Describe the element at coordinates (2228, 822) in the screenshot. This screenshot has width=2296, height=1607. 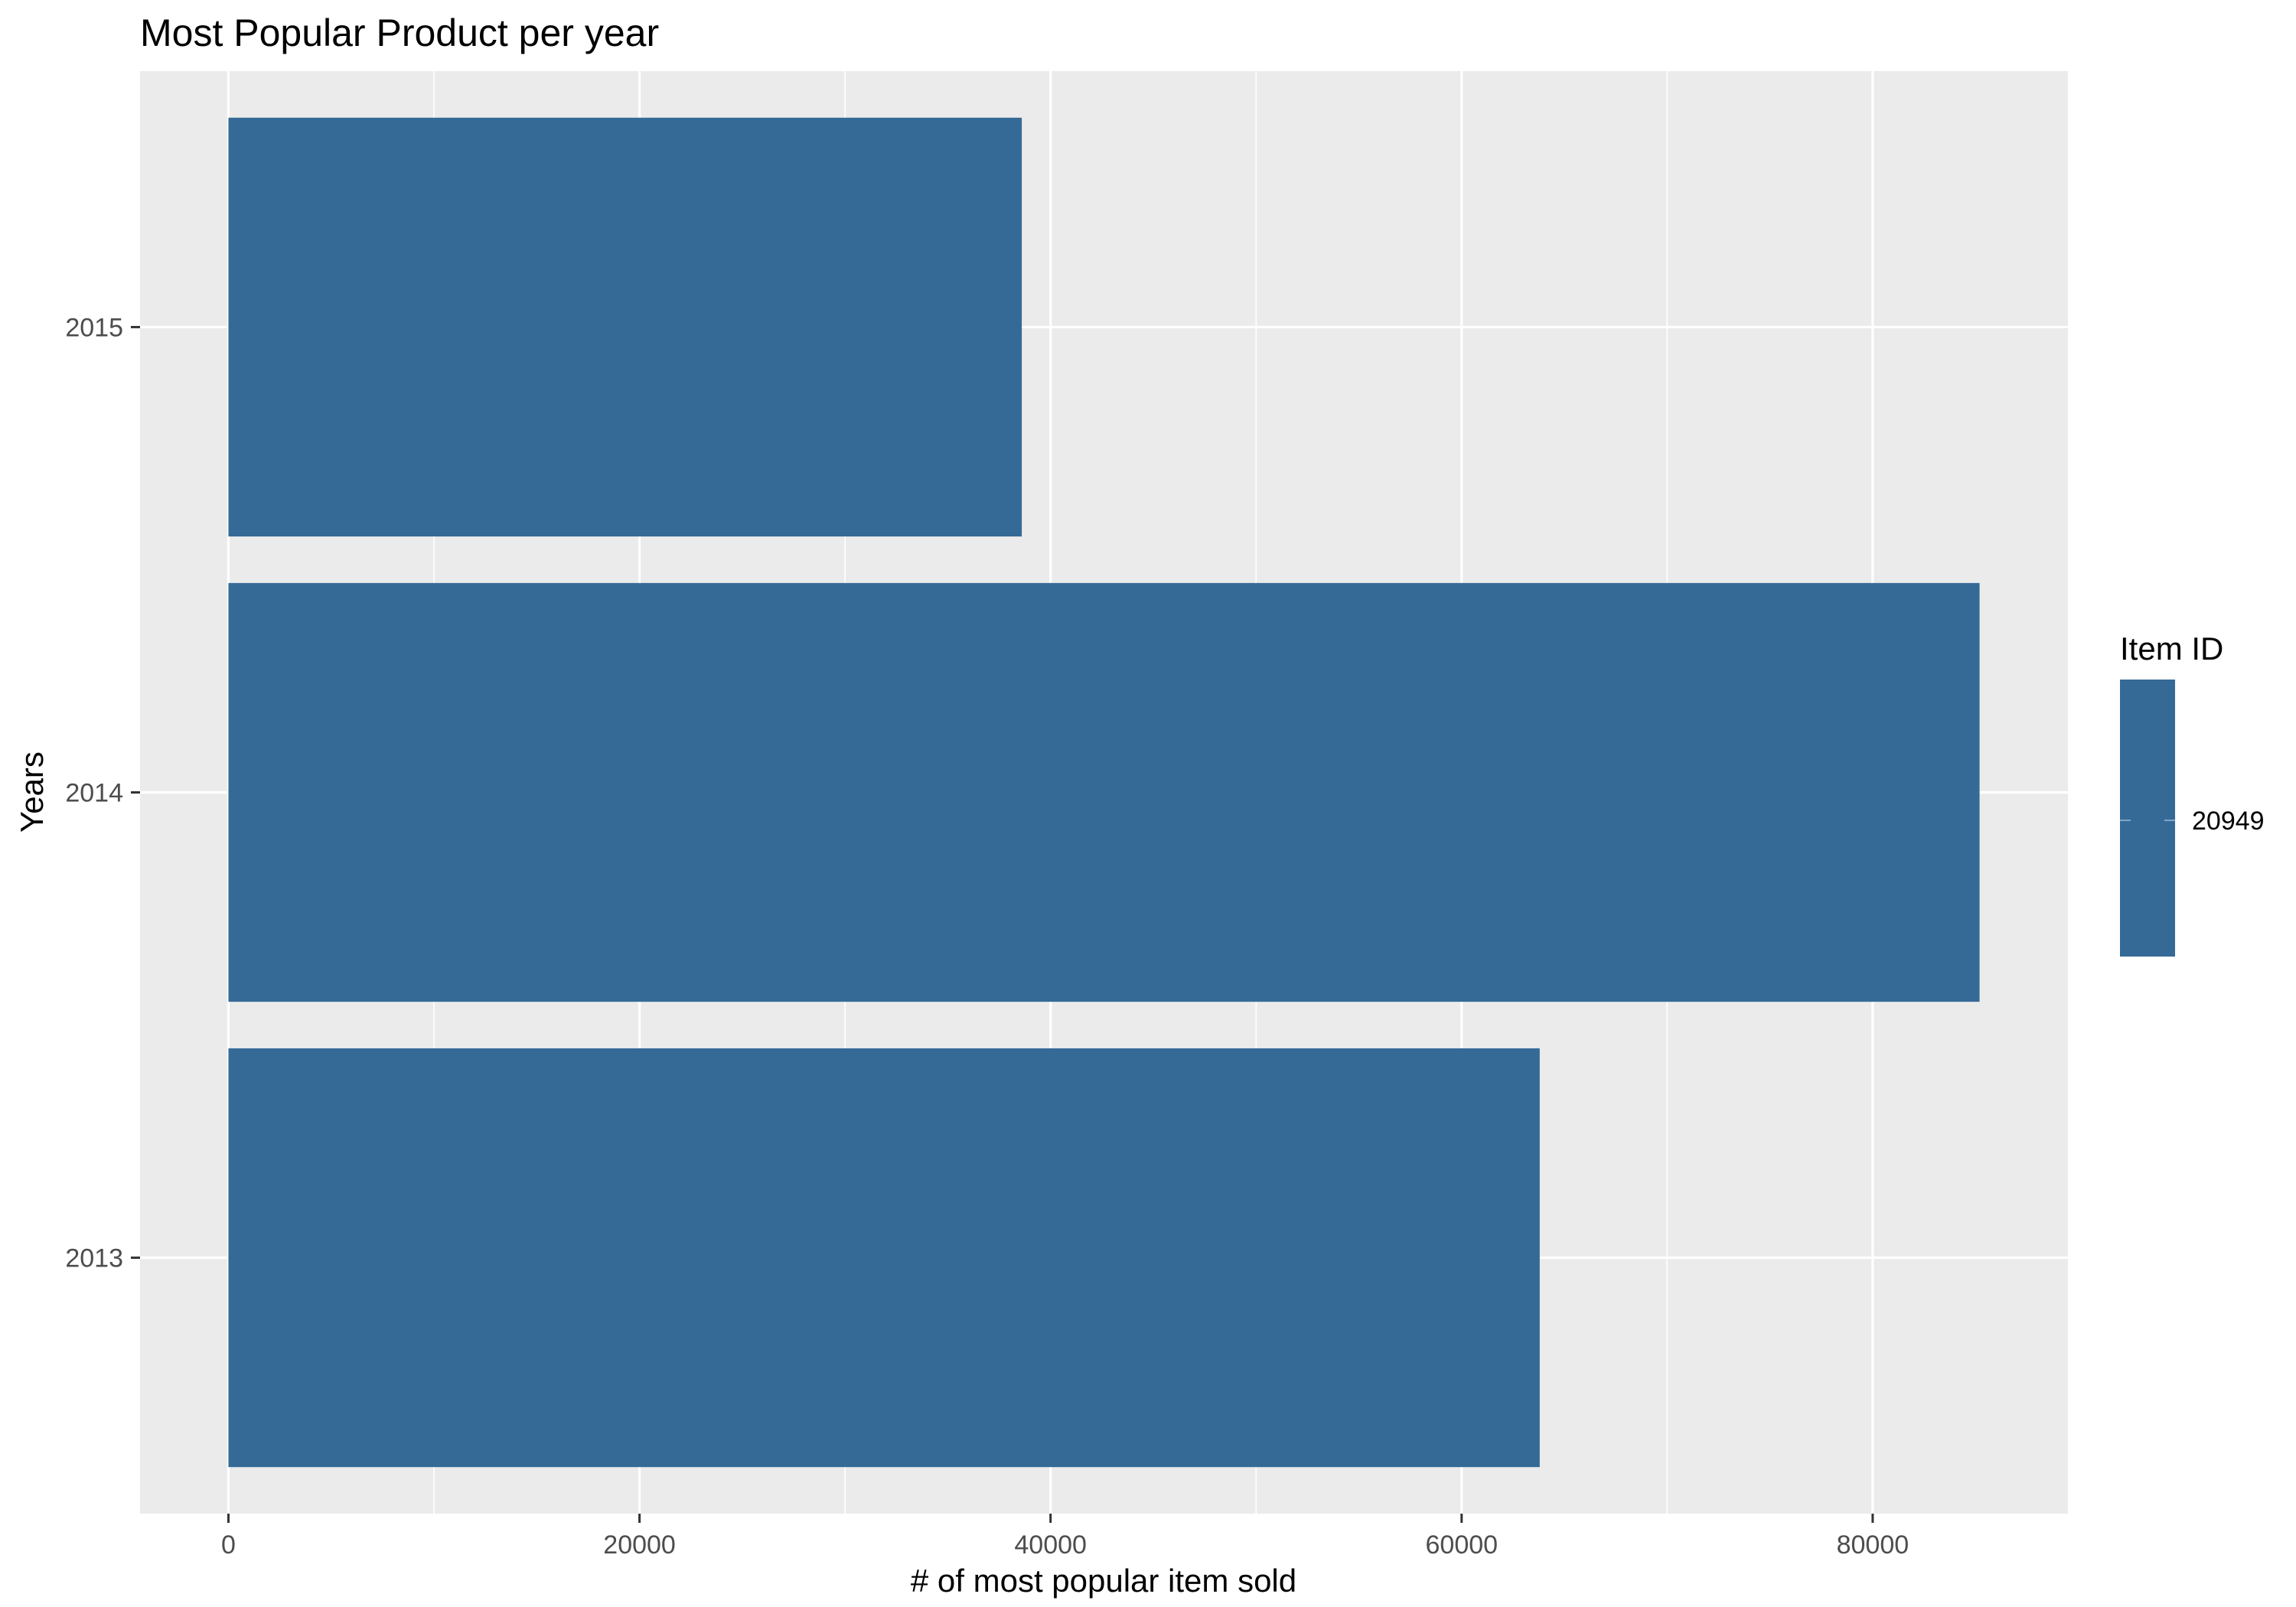
I see `legend-label: 20949` at that location.